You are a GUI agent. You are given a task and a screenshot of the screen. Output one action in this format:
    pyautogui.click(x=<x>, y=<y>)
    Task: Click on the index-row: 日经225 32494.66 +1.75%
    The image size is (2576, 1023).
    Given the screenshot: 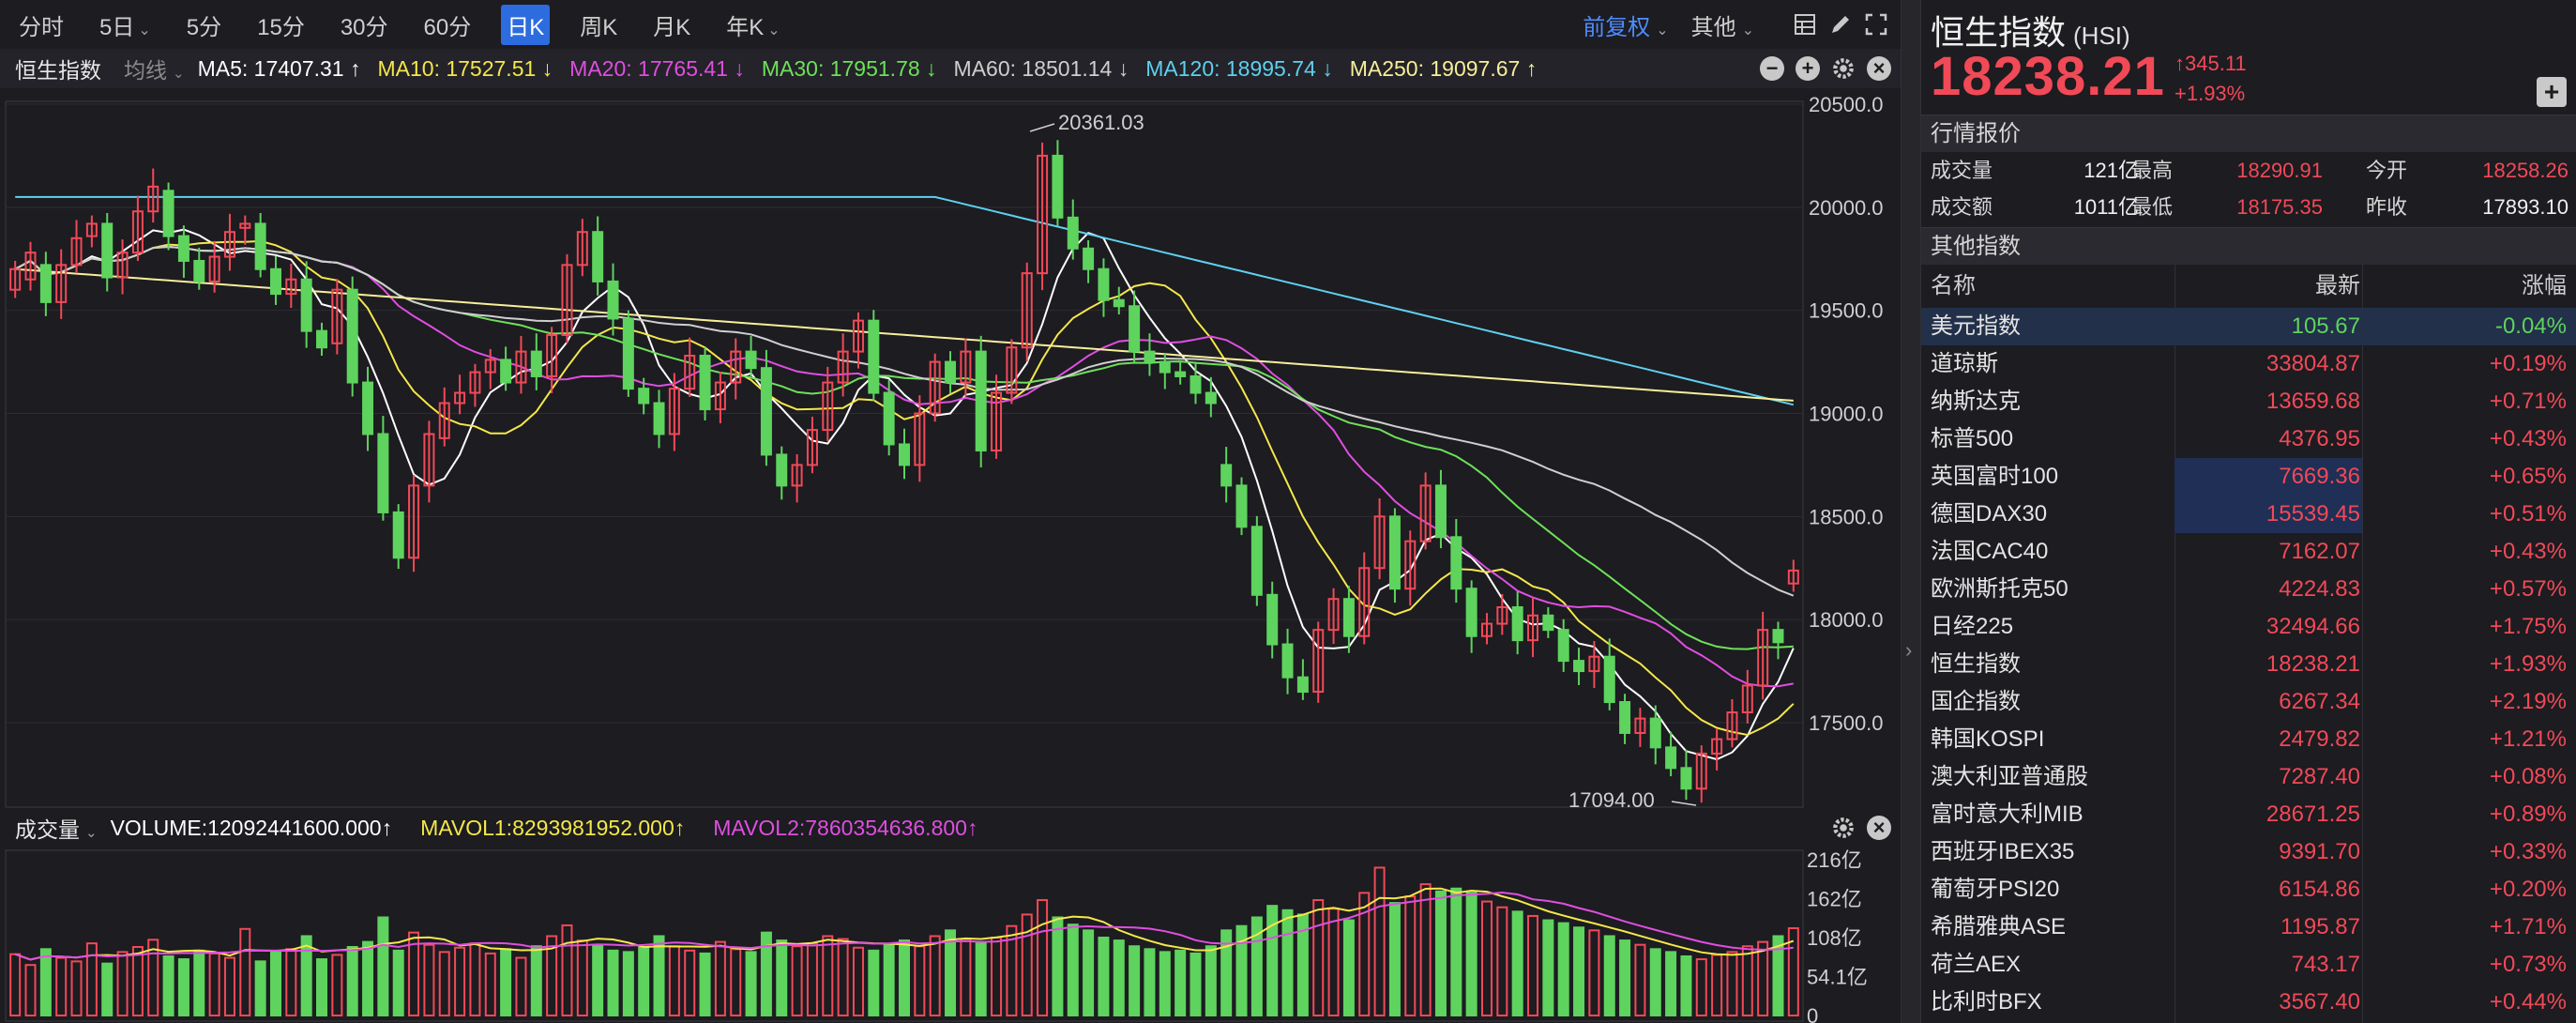 What is the action you would take?
    pyautogui.click(x=2248, y=627)
    